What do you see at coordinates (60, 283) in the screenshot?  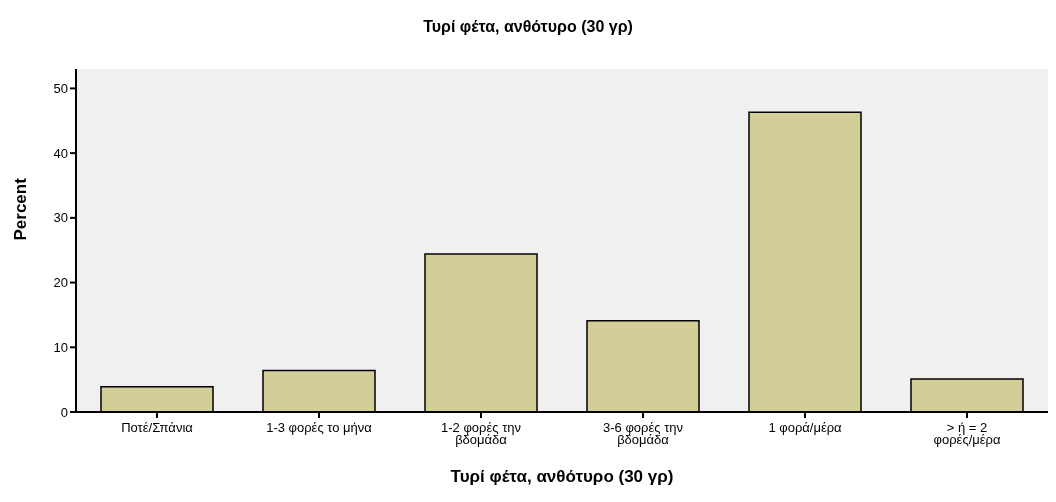 I see `y-tick-label: 20` at bounding box center [60, 283].